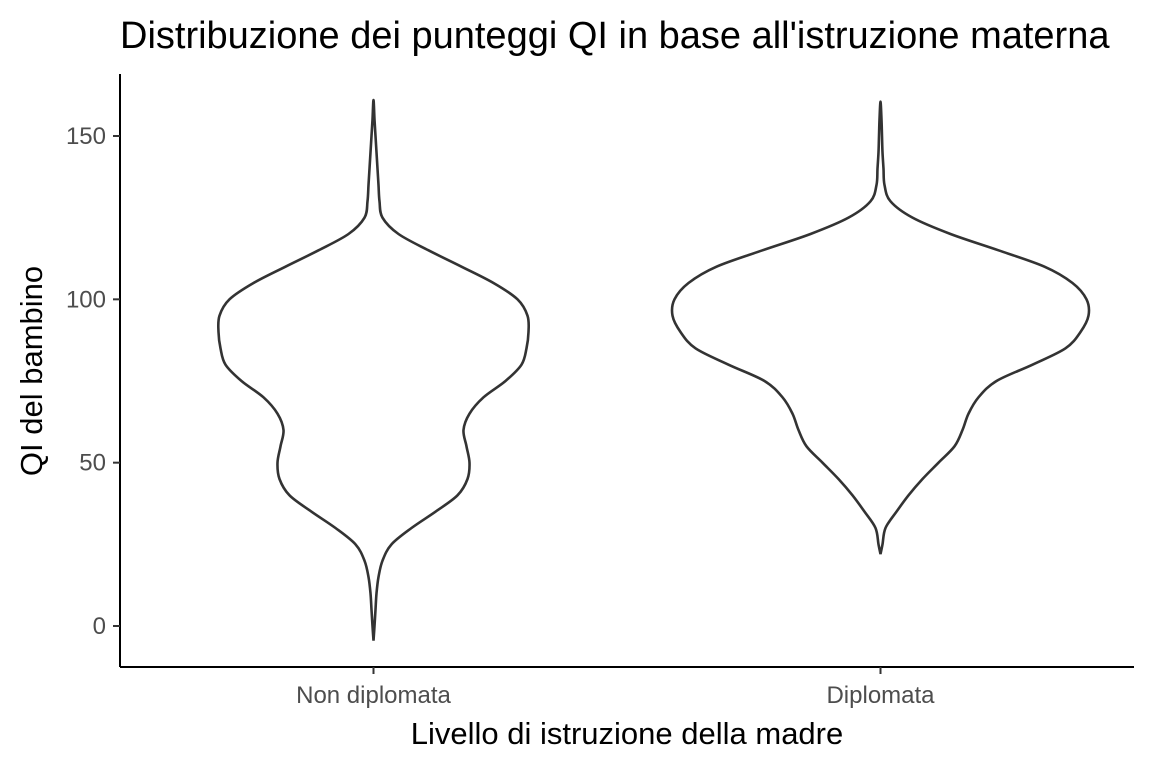  I want to click on x-axis-ticks: Non diplomata Diplomata, so click(615, 688).